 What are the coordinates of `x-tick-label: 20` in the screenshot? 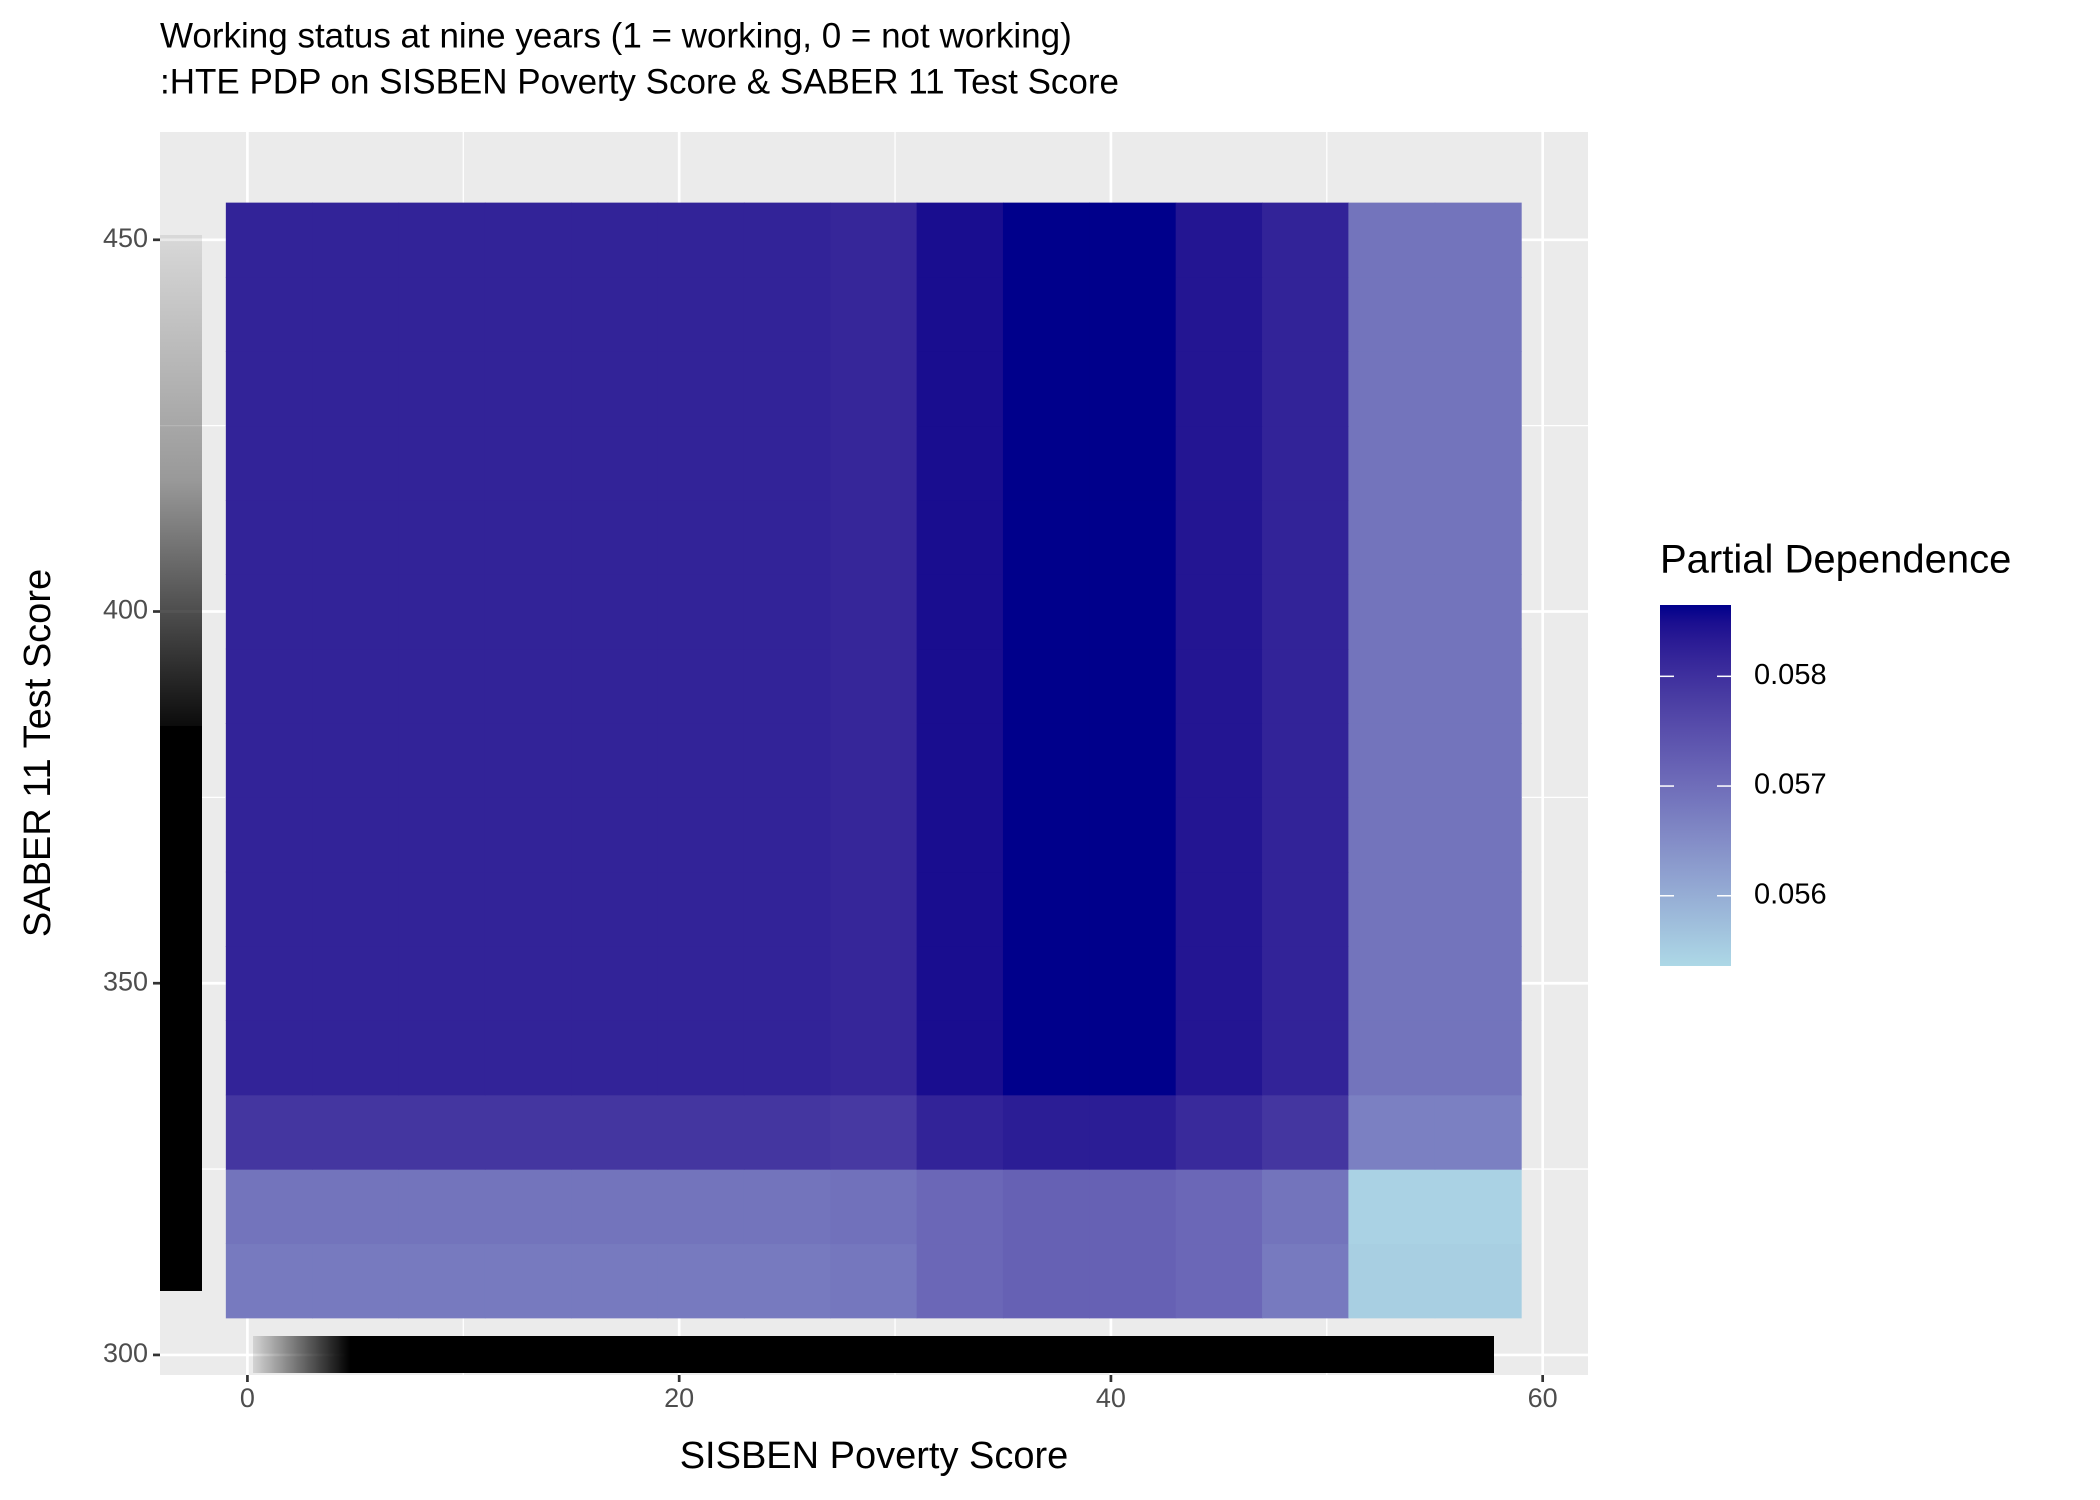 It's located at (679, 1398).